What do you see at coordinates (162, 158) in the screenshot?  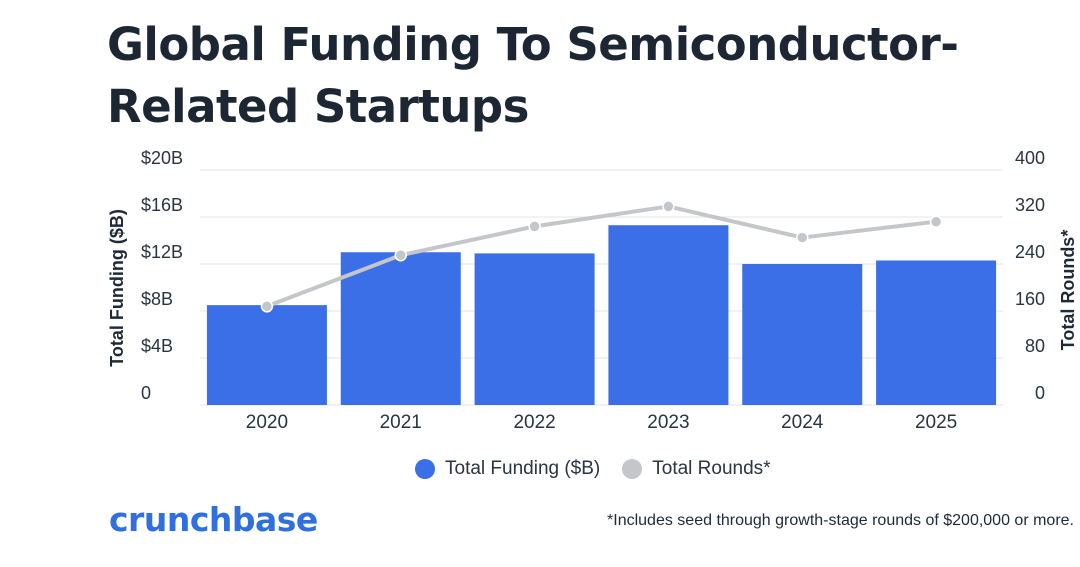 I see `left-tick-label: $20B` at bounding box center [162, 158].